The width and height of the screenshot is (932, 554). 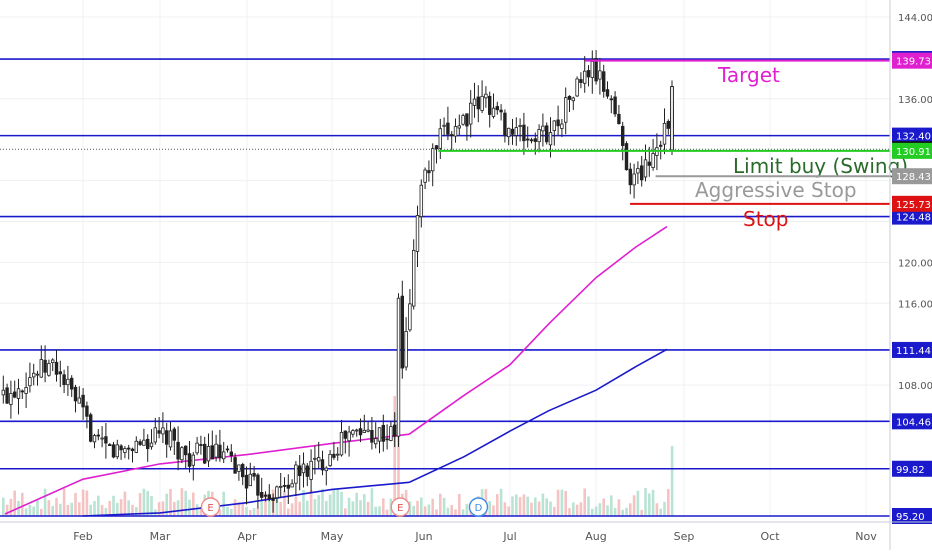 What do you see at coordinates (82, 536) in the screenshot?
I see `x-tick-label: Feb` at bounding box center [82, 536].